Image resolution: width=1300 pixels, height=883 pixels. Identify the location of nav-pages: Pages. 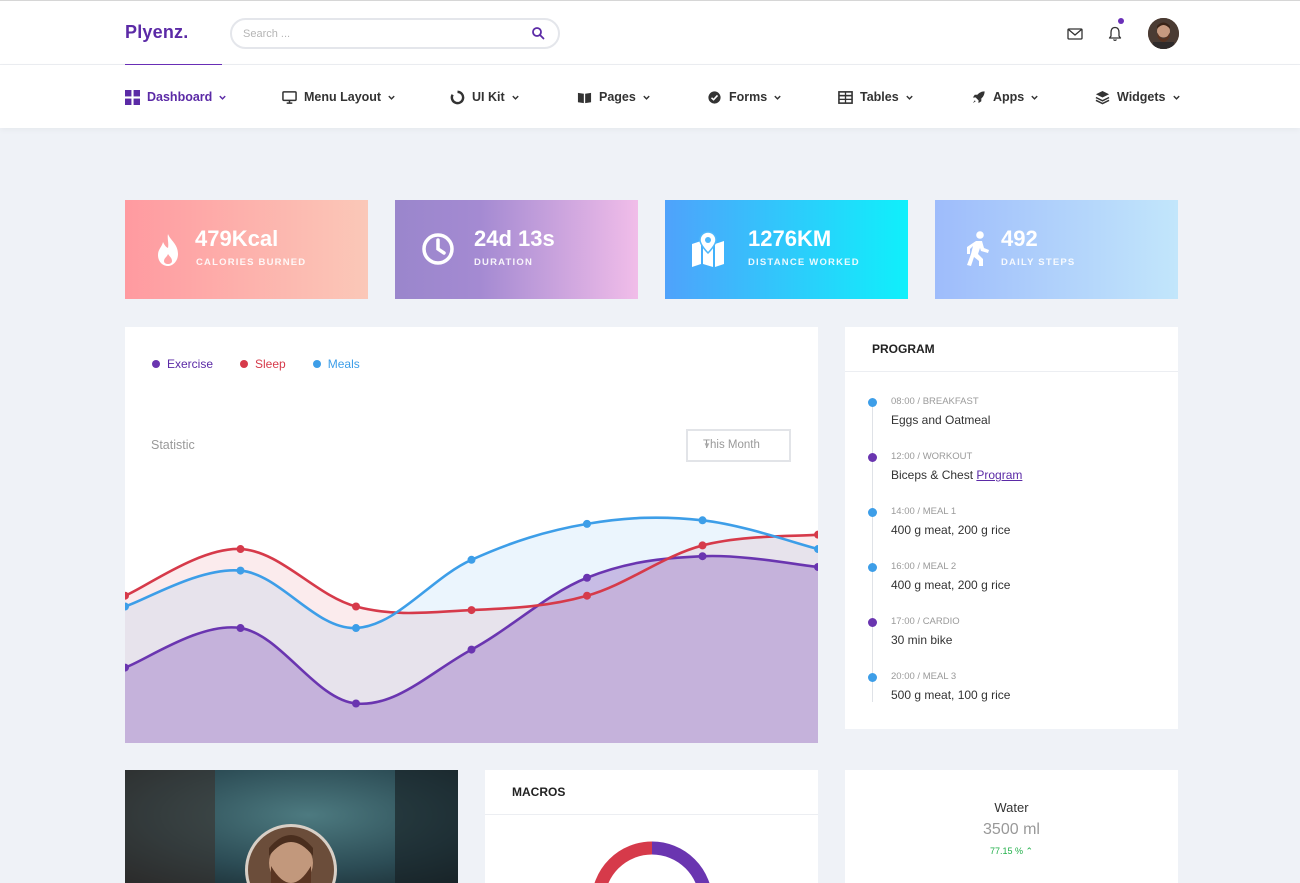
(614, 97).